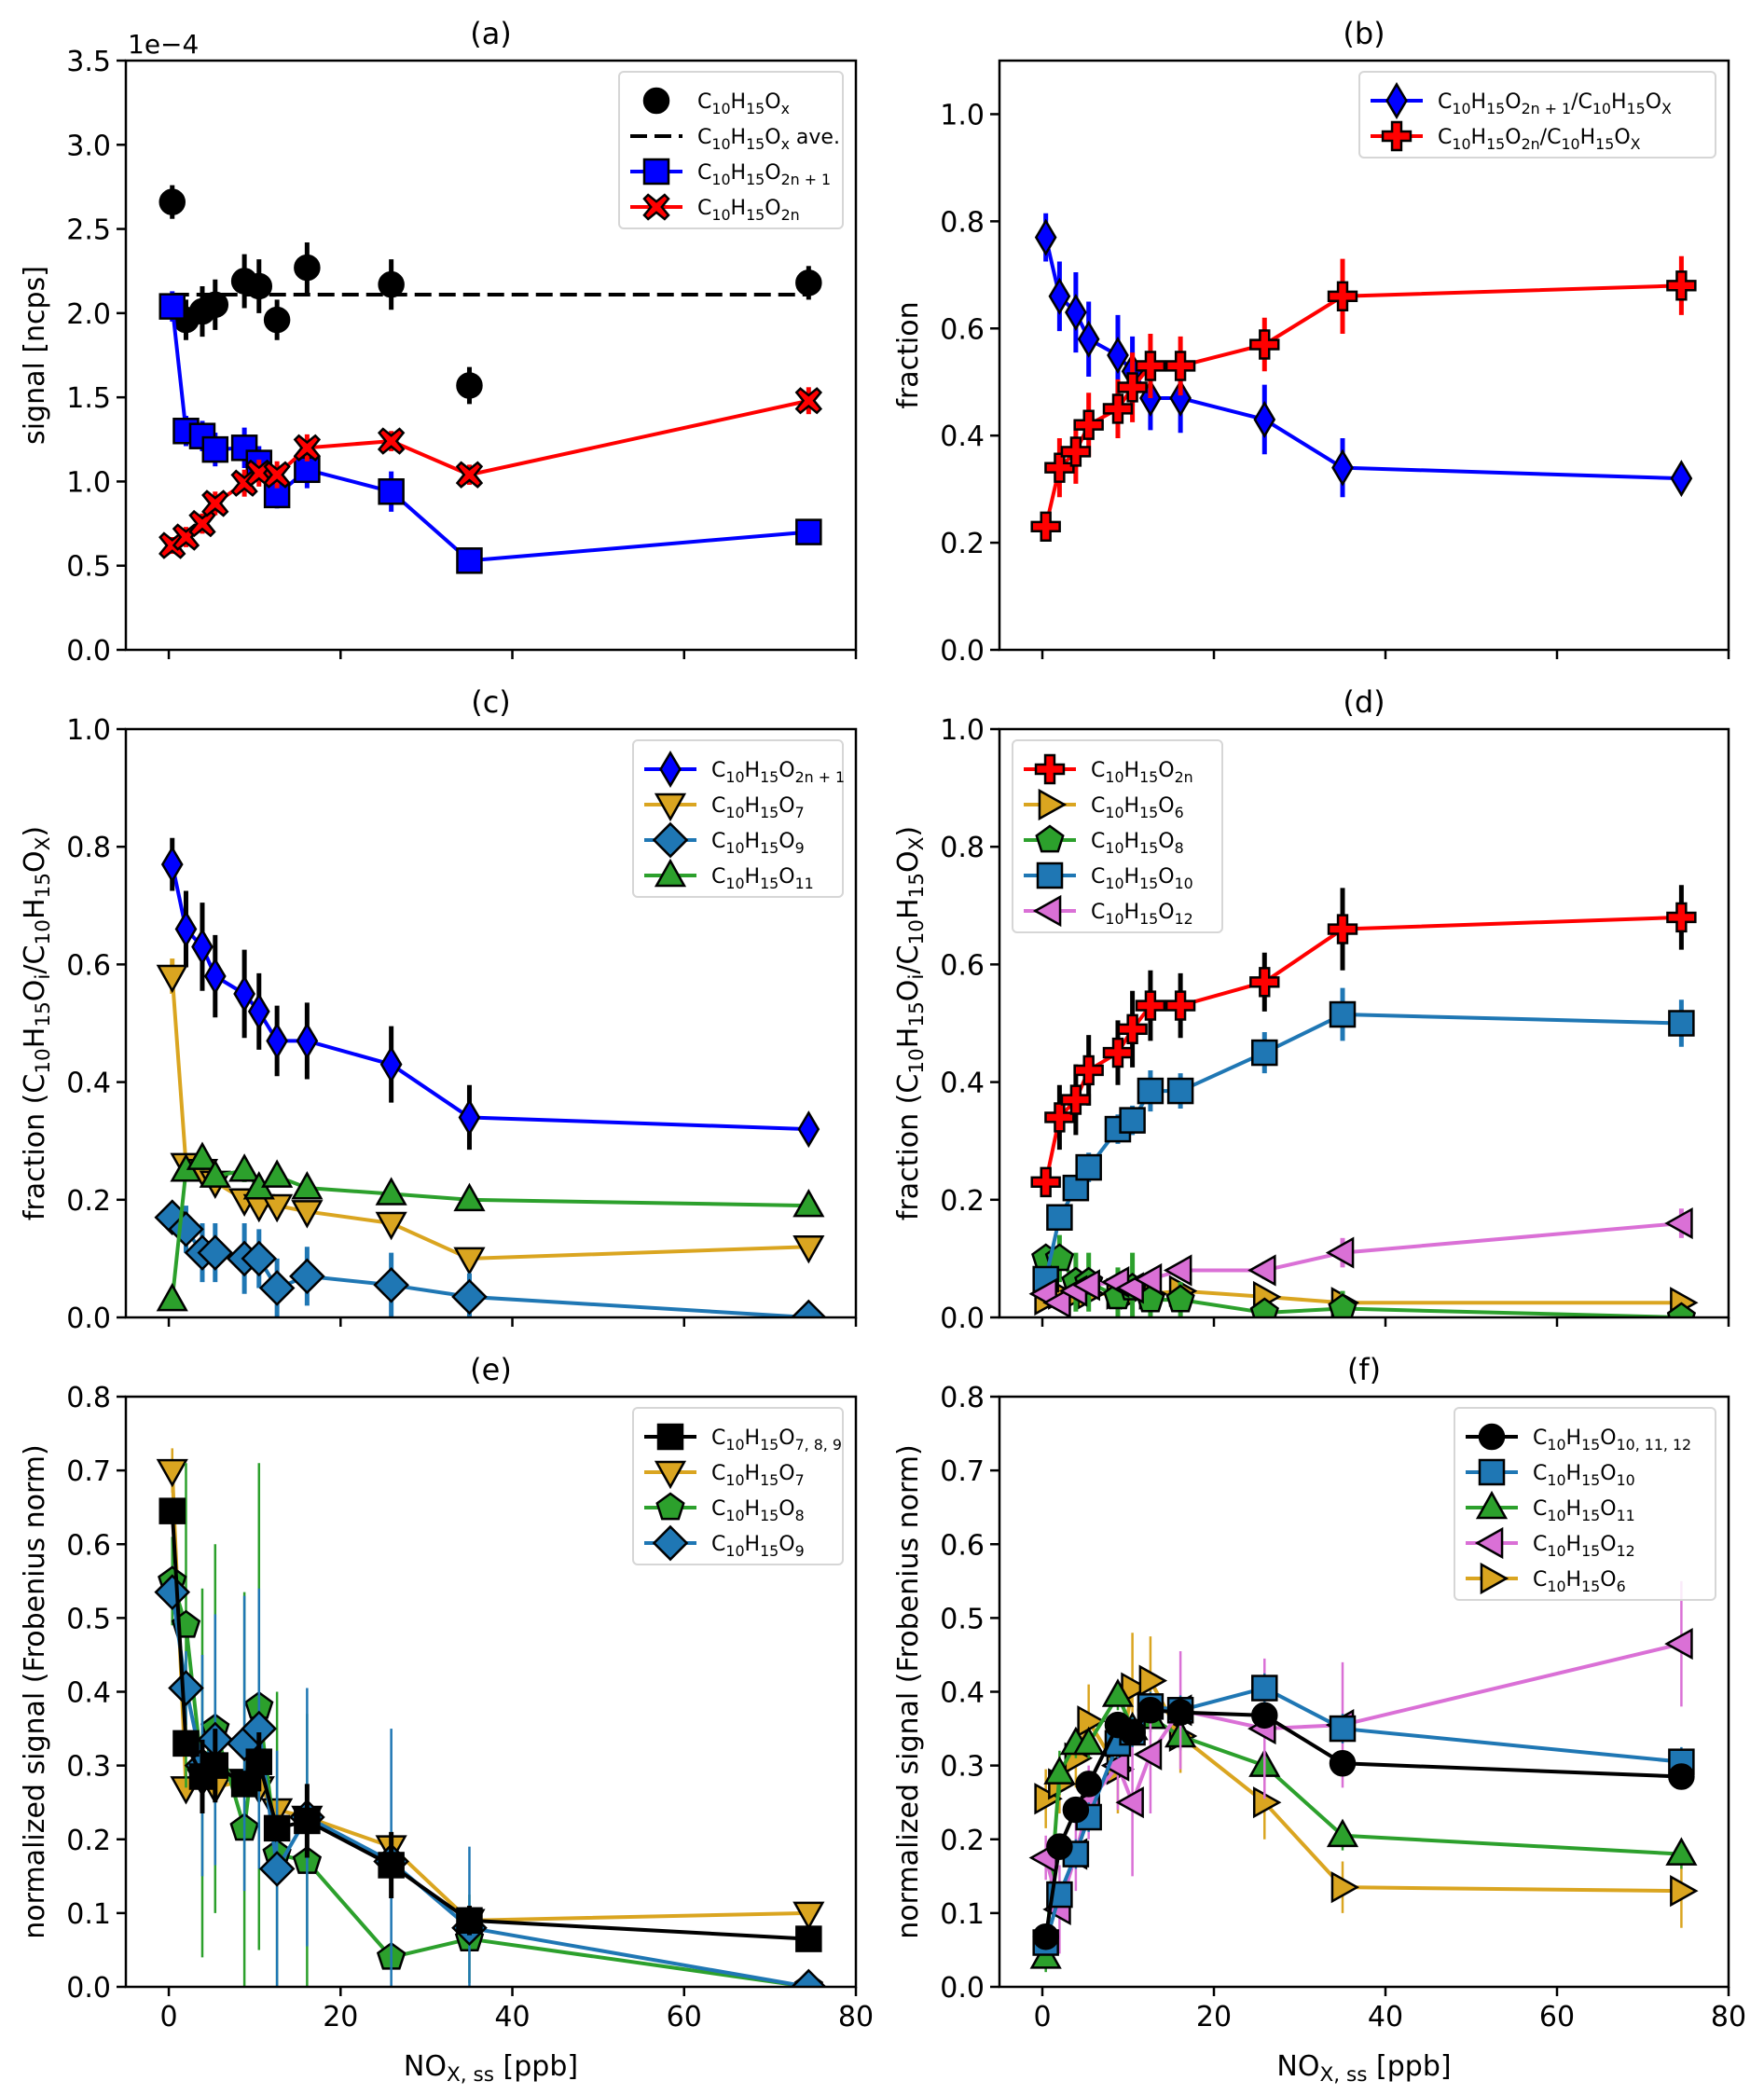 This screenshot has height=2095, width=1764. What do you see at coordinates (910, 1023) in the screenshot?
I see `y-axis-label-text: fraction (C10H15Oi/C10H15OX)` at bounding box center [910, 1023].